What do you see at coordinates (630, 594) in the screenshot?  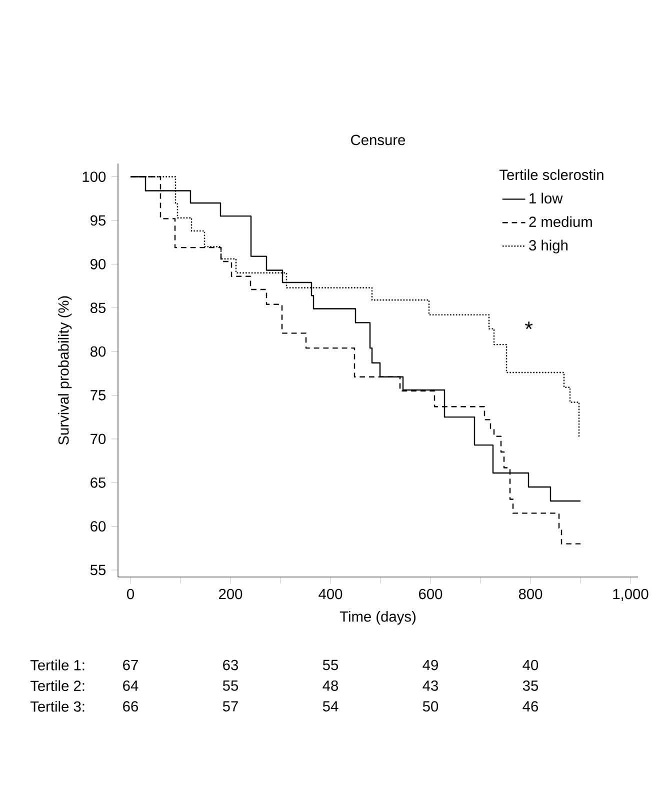 I see `x-tick-label: 1,000` at bounding box center [630, 594].